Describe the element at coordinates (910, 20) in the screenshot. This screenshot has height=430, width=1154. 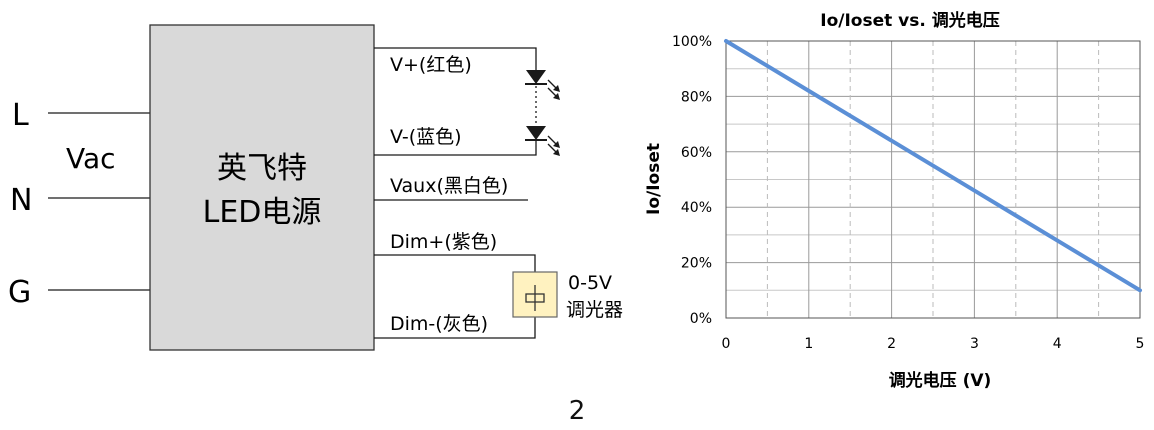
I see `chart-title: Io/Ioset vs. 调光电压` at that location.